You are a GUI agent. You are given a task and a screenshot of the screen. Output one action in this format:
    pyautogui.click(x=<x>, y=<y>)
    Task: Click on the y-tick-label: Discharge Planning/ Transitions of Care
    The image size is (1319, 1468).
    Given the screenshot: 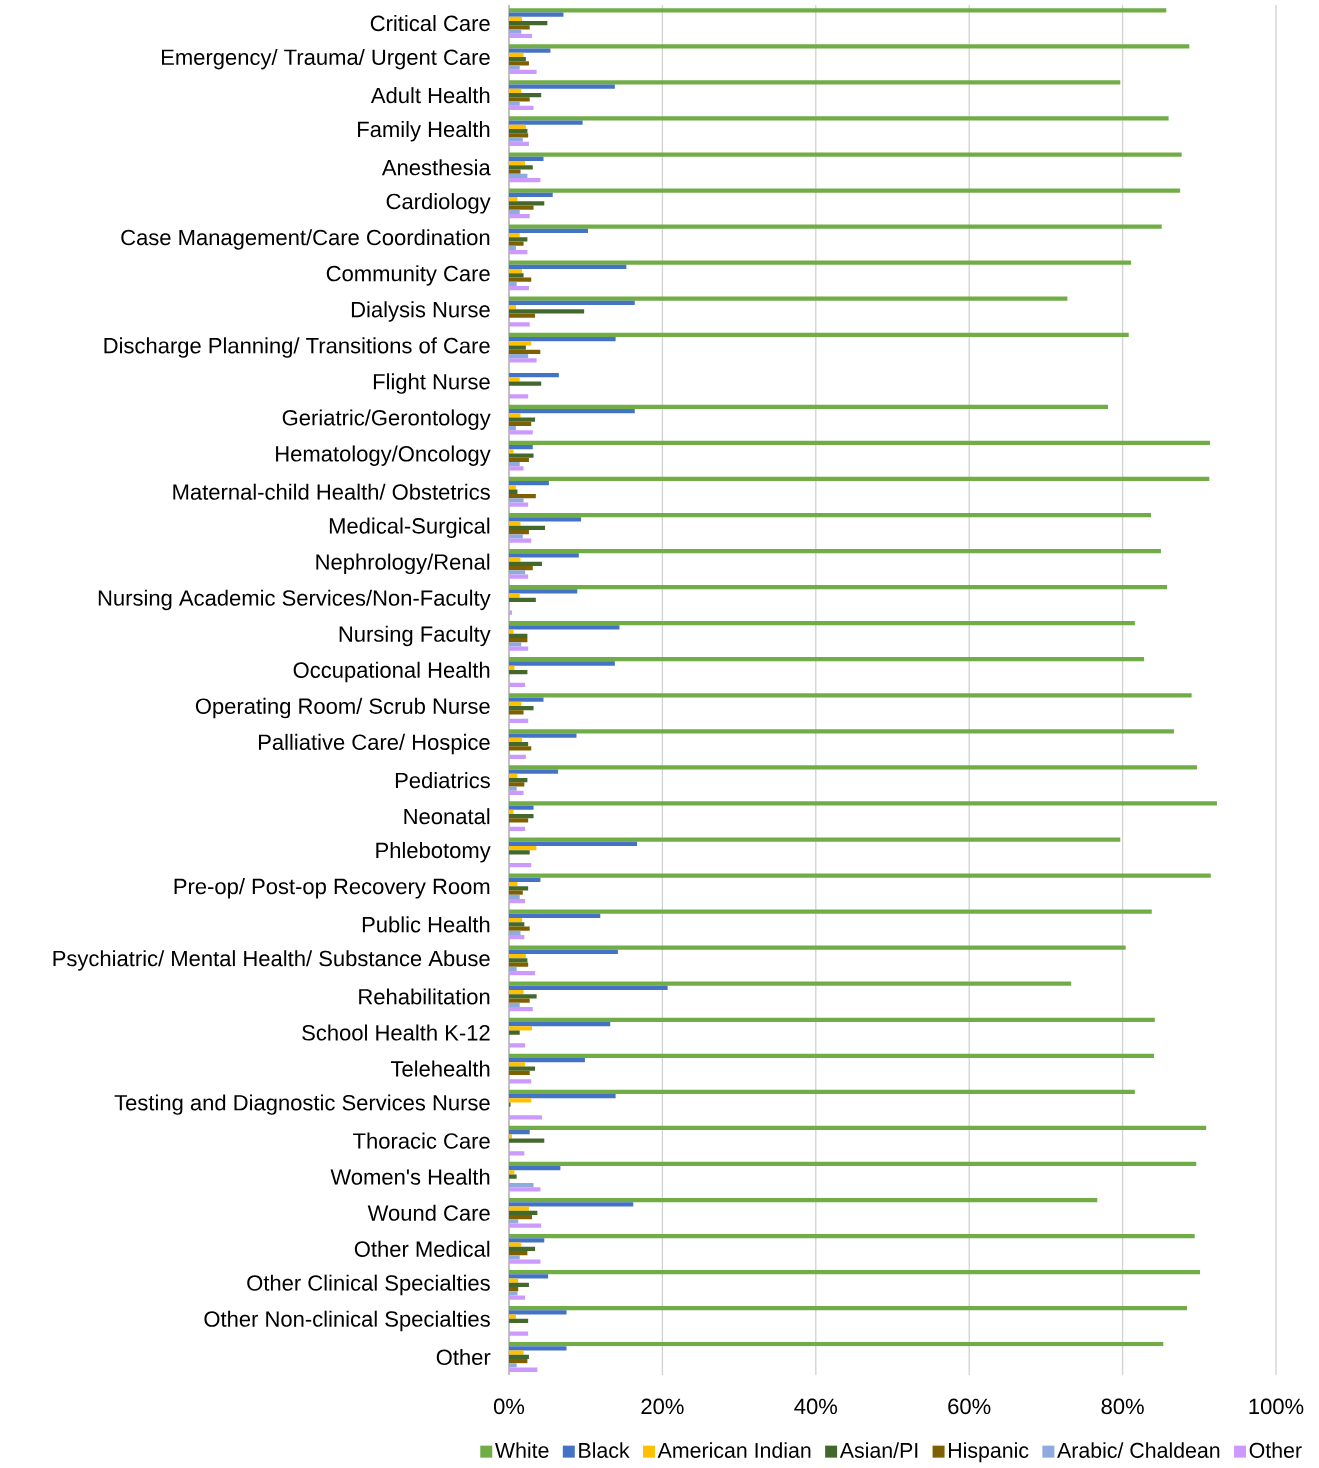 What is the action you would take?
    pyautogui.click(x=297, y=347)
    